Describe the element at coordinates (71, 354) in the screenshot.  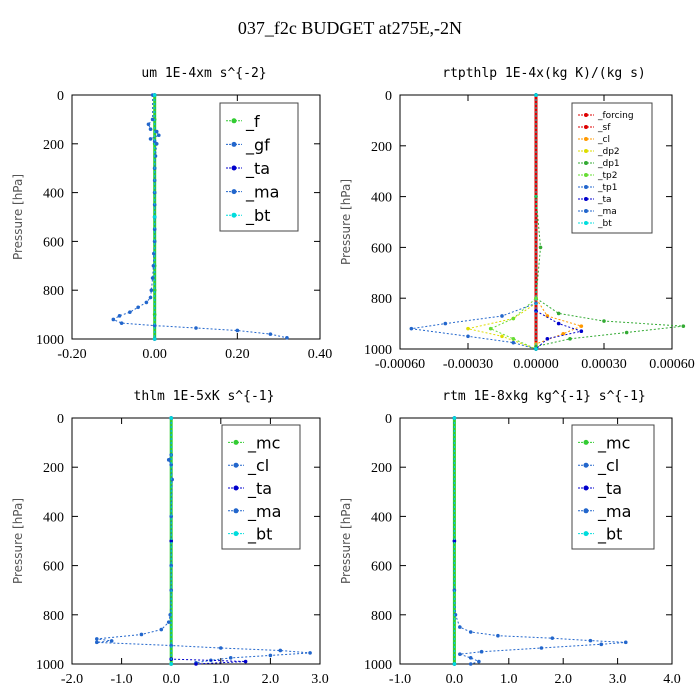
I see `x-tick-label: -0.20` at that location.